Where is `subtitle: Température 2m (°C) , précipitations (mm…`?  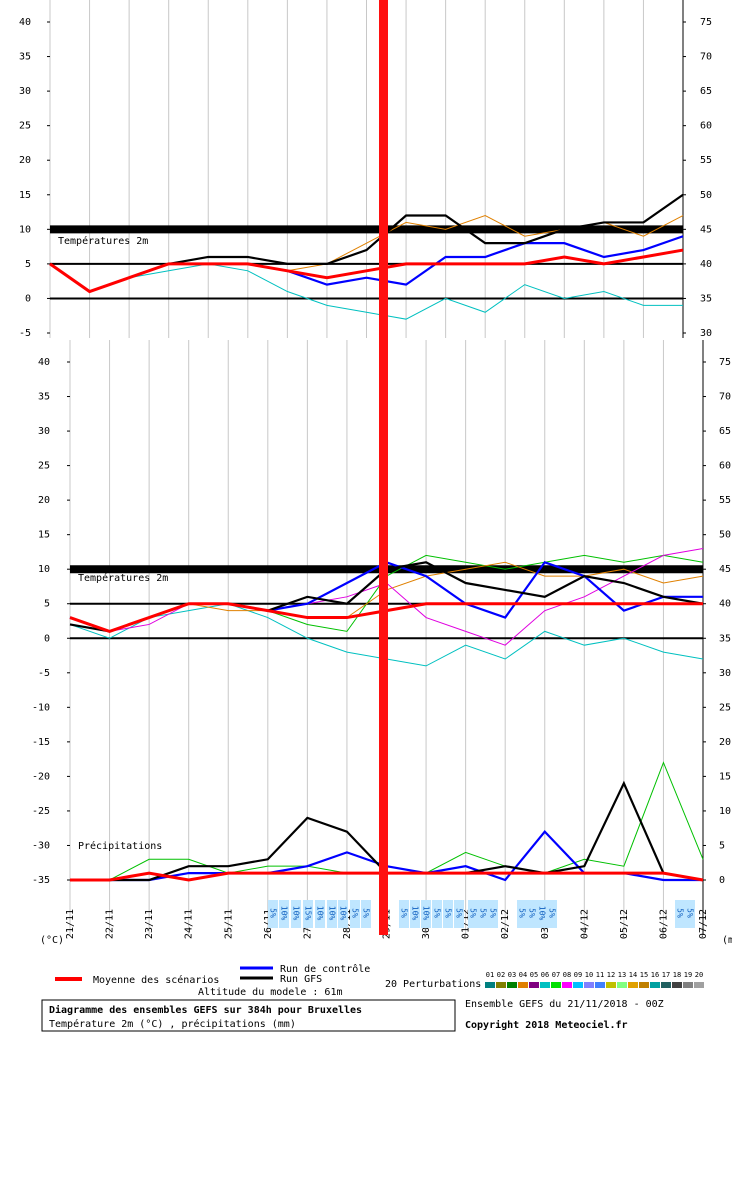
subtitle: Température 2m (°C) , précipitations (mm… is located at coordinates (172, 1024).